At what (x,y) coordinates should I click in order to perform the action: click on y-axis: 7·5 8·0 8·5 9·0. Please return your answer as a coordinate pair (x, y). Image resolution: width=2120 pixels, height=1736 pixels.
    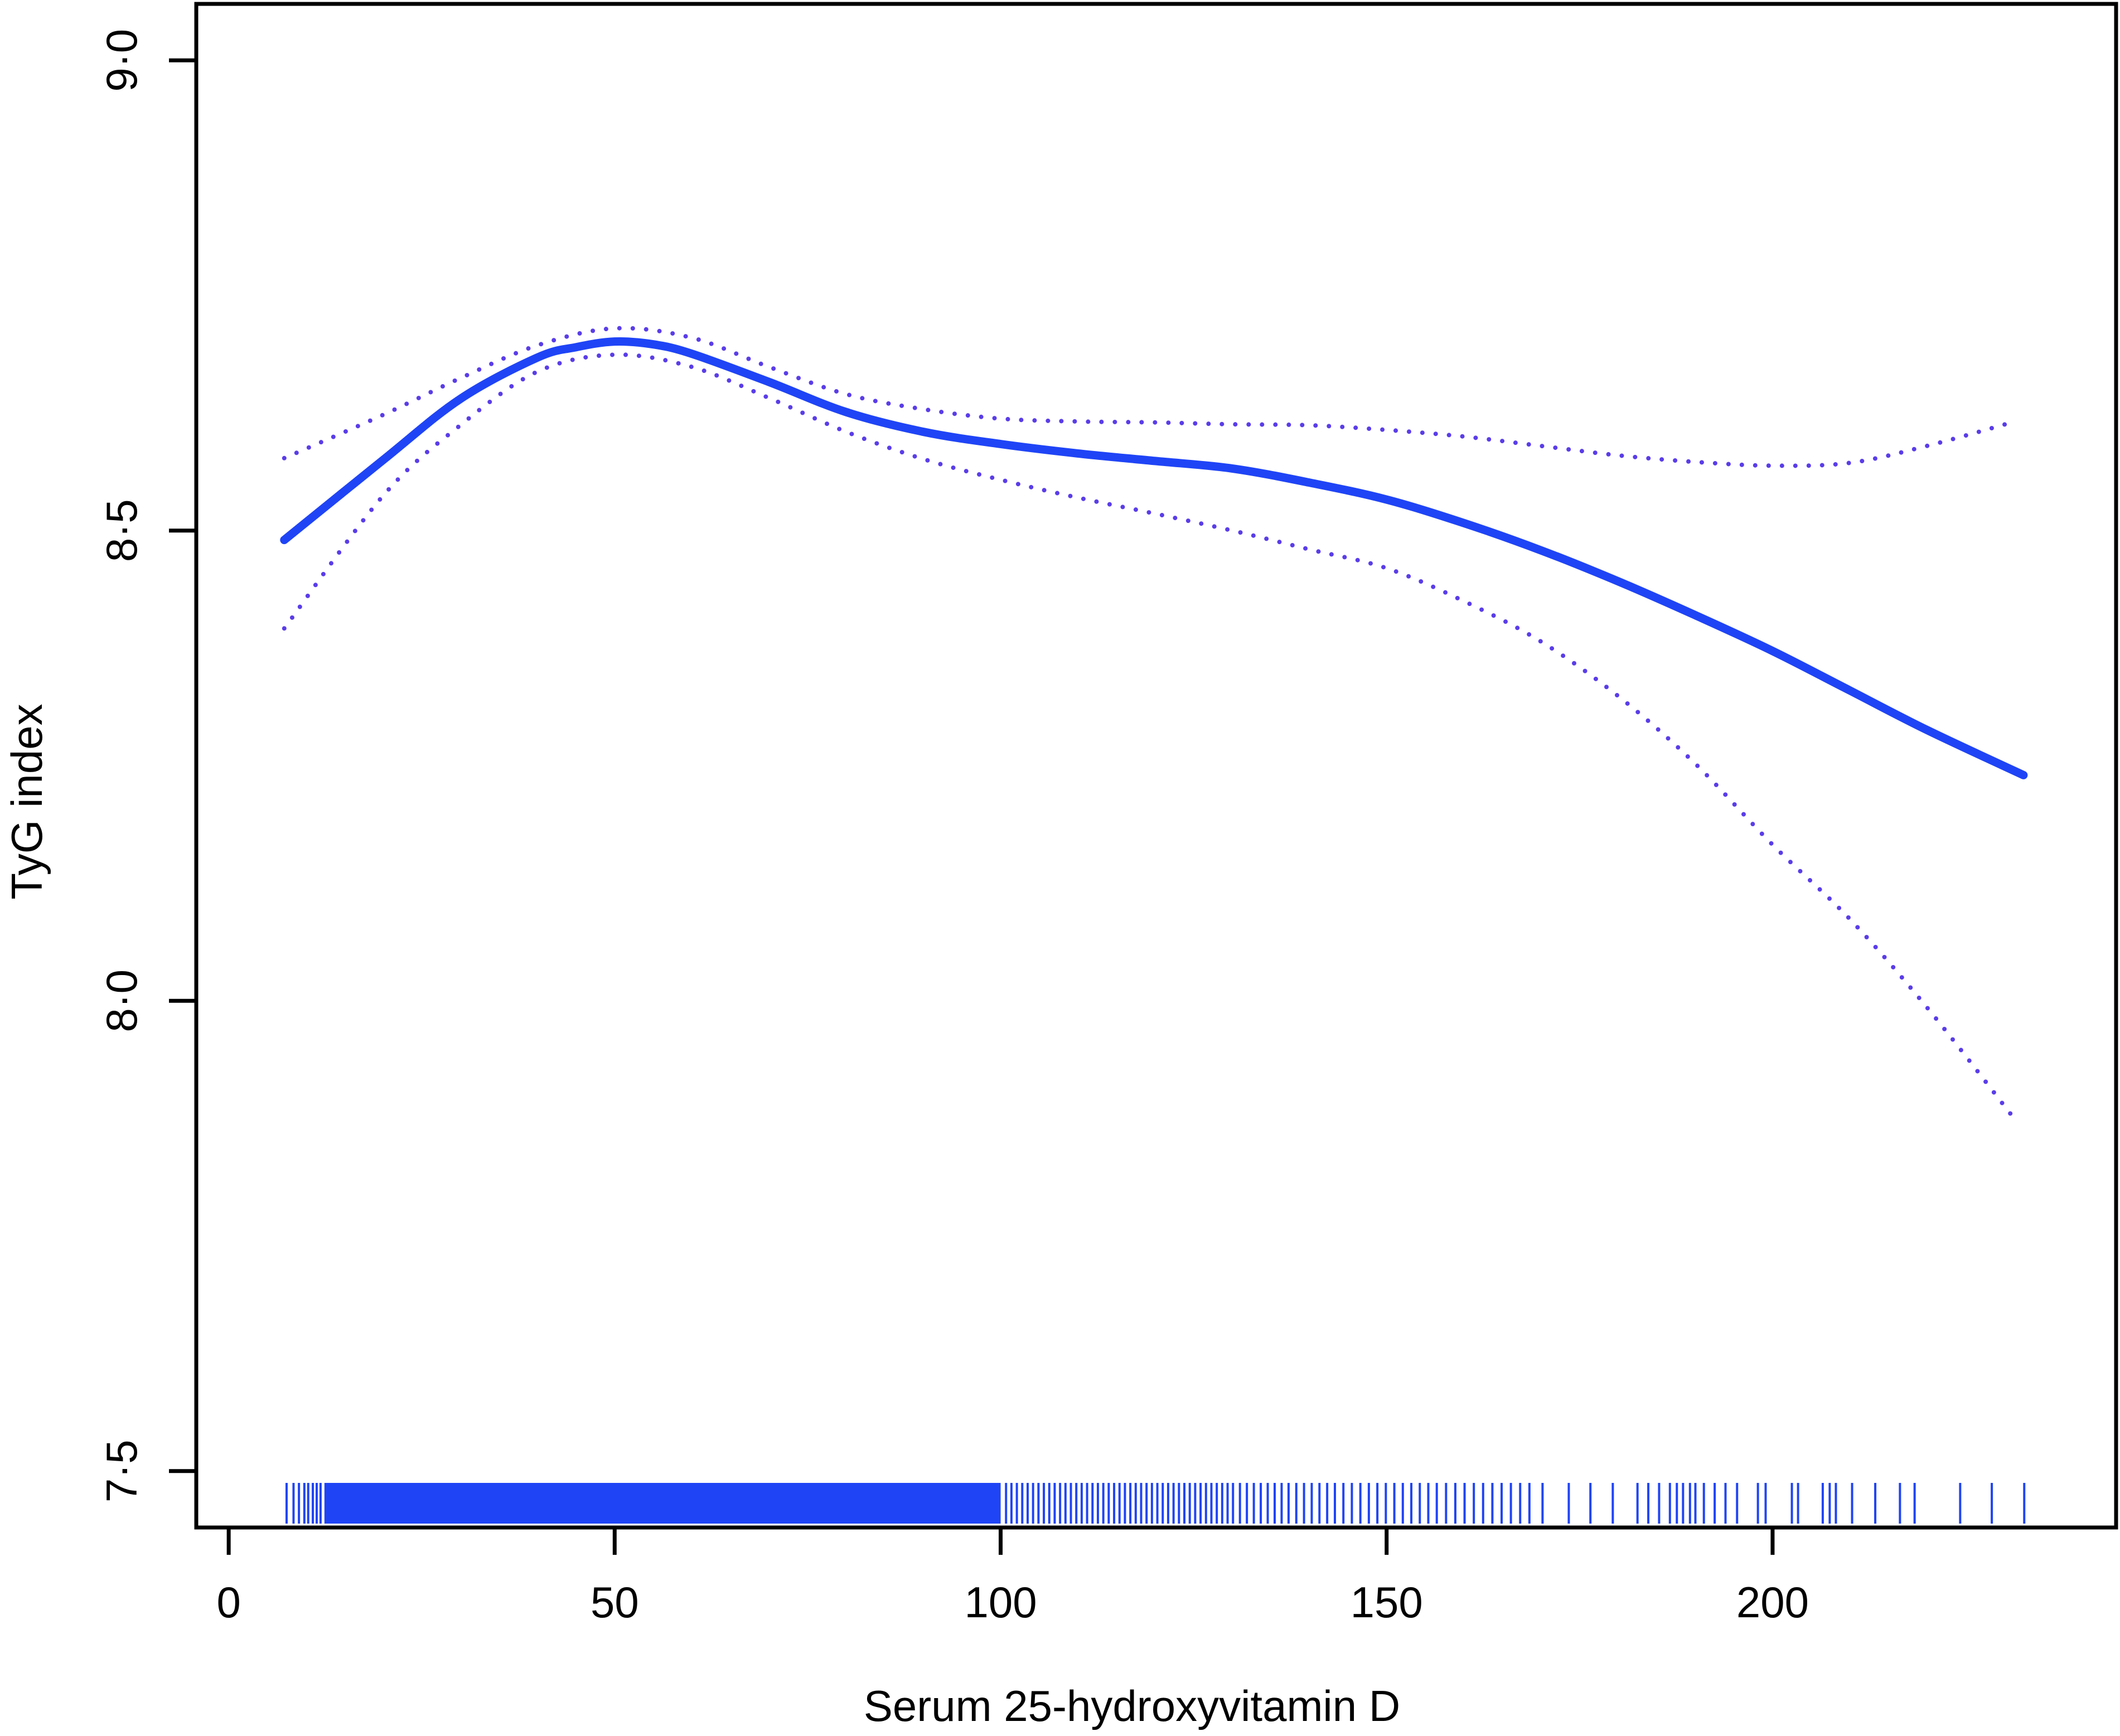
    Looking at the image, I should click on (146, 766).